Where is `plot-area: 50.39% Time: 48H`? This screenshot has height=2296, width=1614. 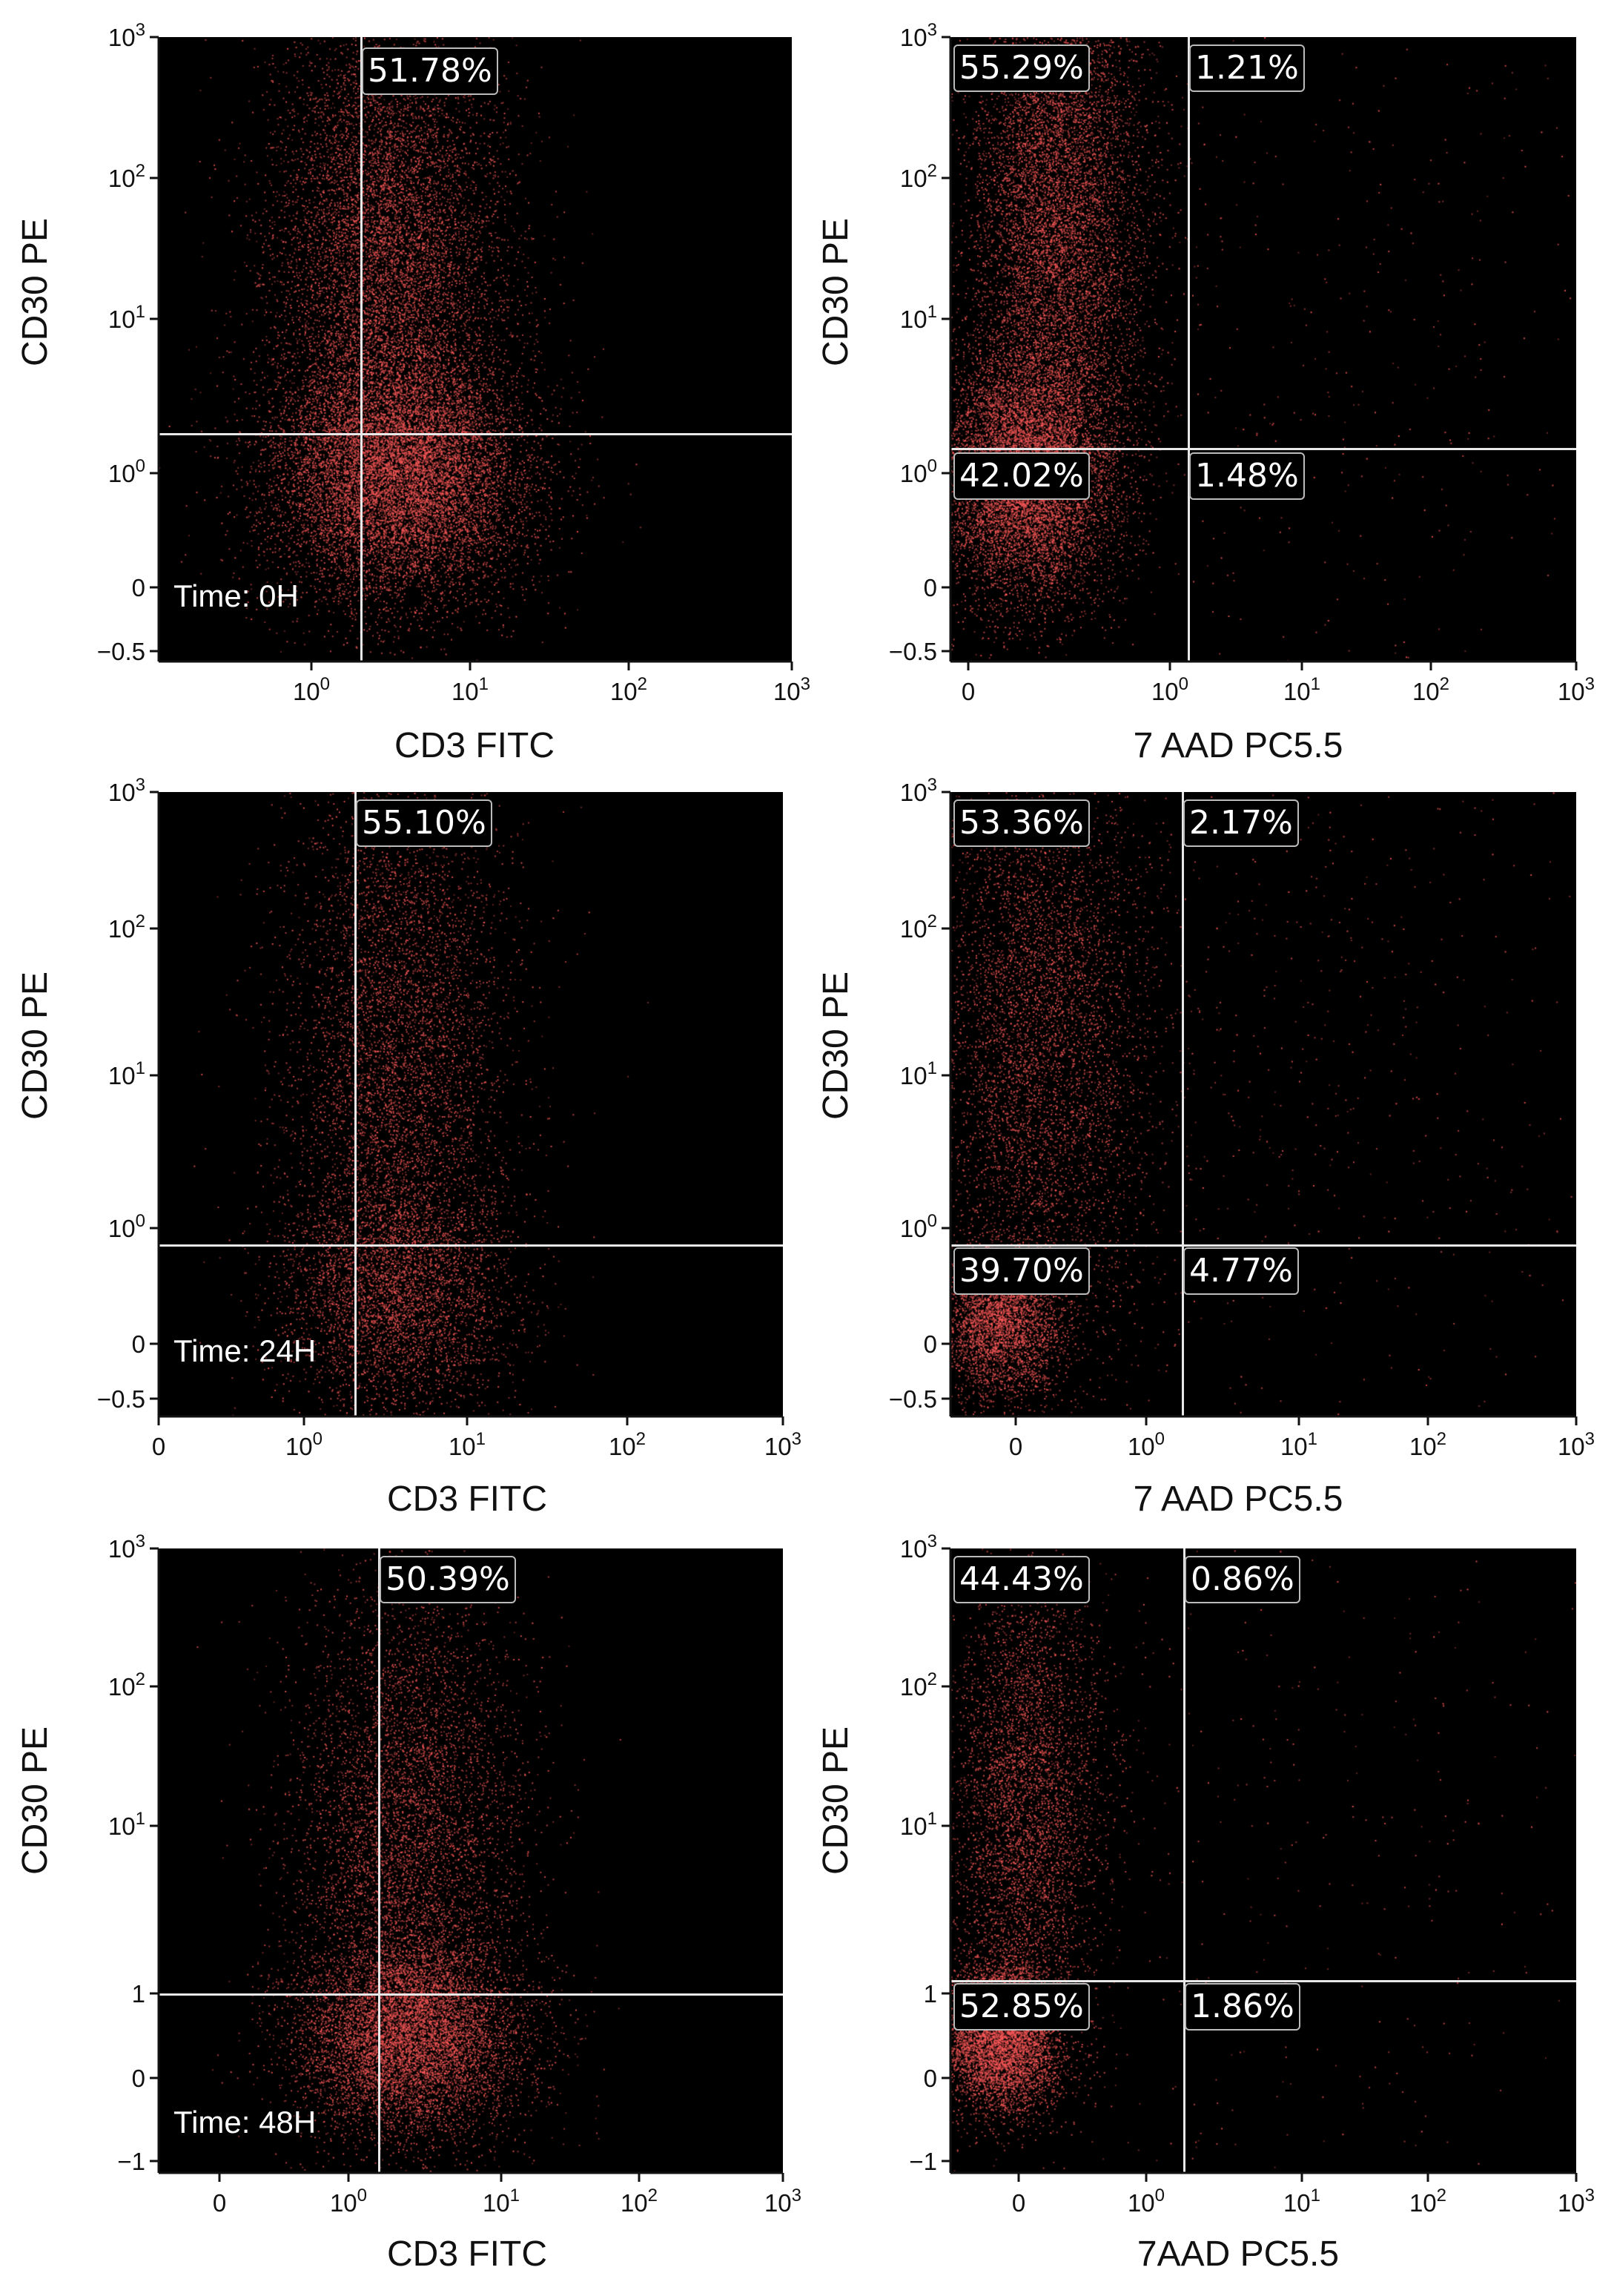 plot-area: 50.39% Time: 48H is located at coordinates (471, 1860).